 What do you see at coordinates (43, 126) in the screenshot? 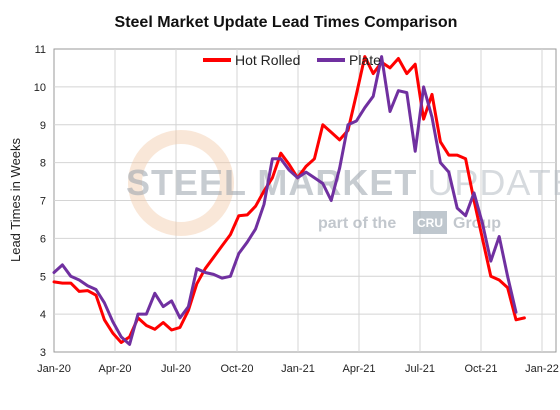
I see `y-tick-label: 9` at bounding box center [43, 126].